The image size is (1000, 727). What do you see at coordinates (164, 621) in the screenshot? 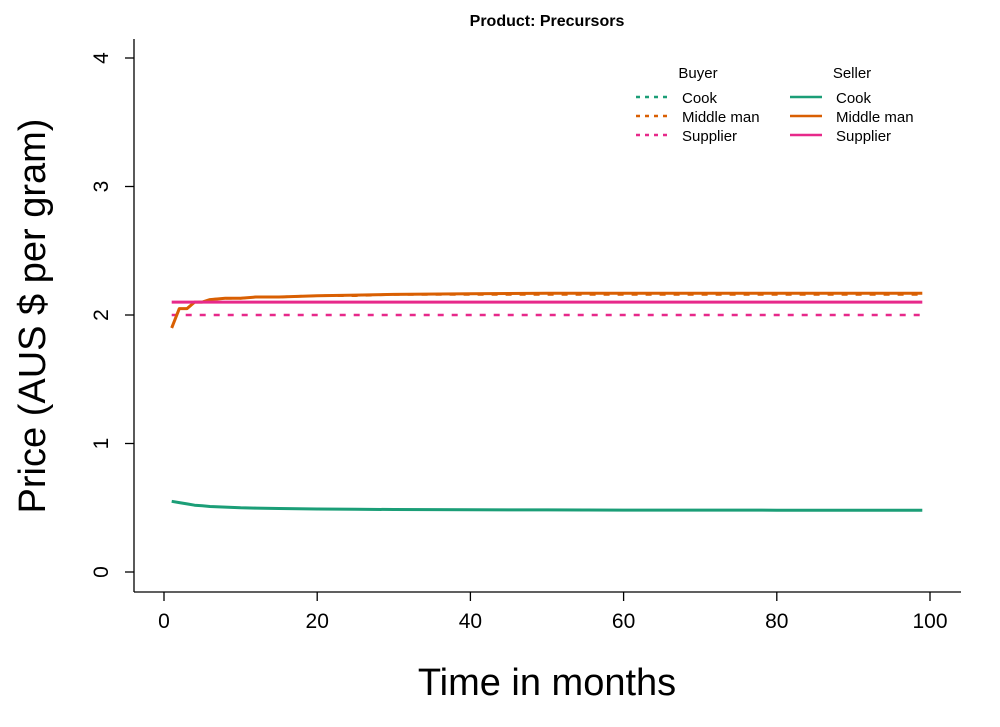
I see `x-tick-label: 0` at bounding box center [164, 621].